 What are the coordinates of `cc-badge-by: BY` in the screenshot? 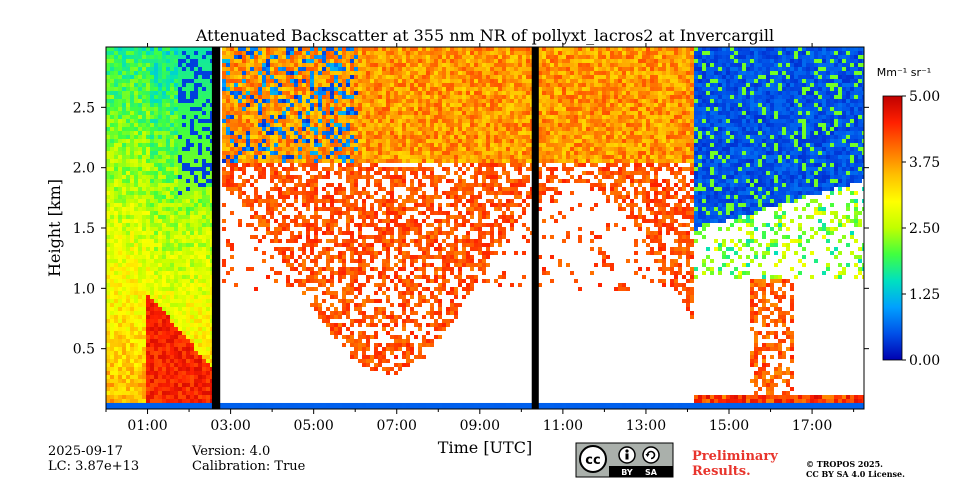 It's located at (627, 472).